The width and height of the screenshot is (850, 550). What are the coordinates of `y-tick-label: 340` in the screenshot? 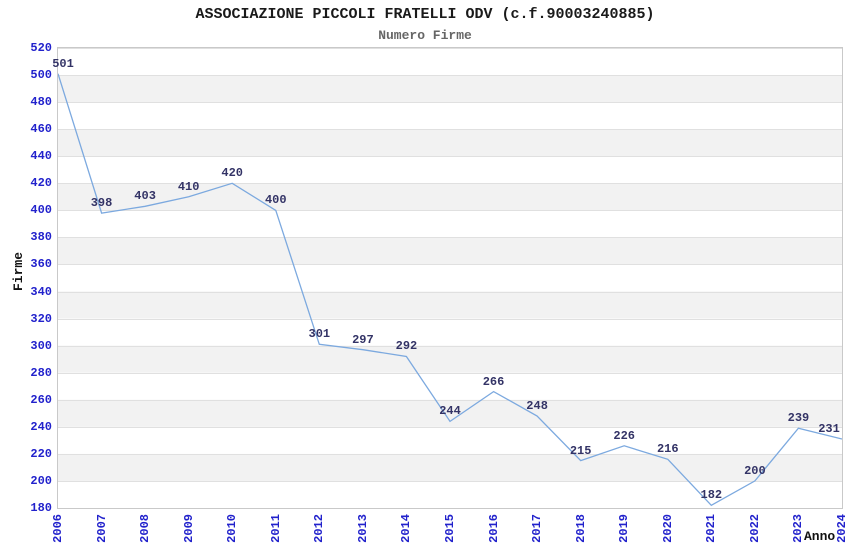 It's located at (41, 291).